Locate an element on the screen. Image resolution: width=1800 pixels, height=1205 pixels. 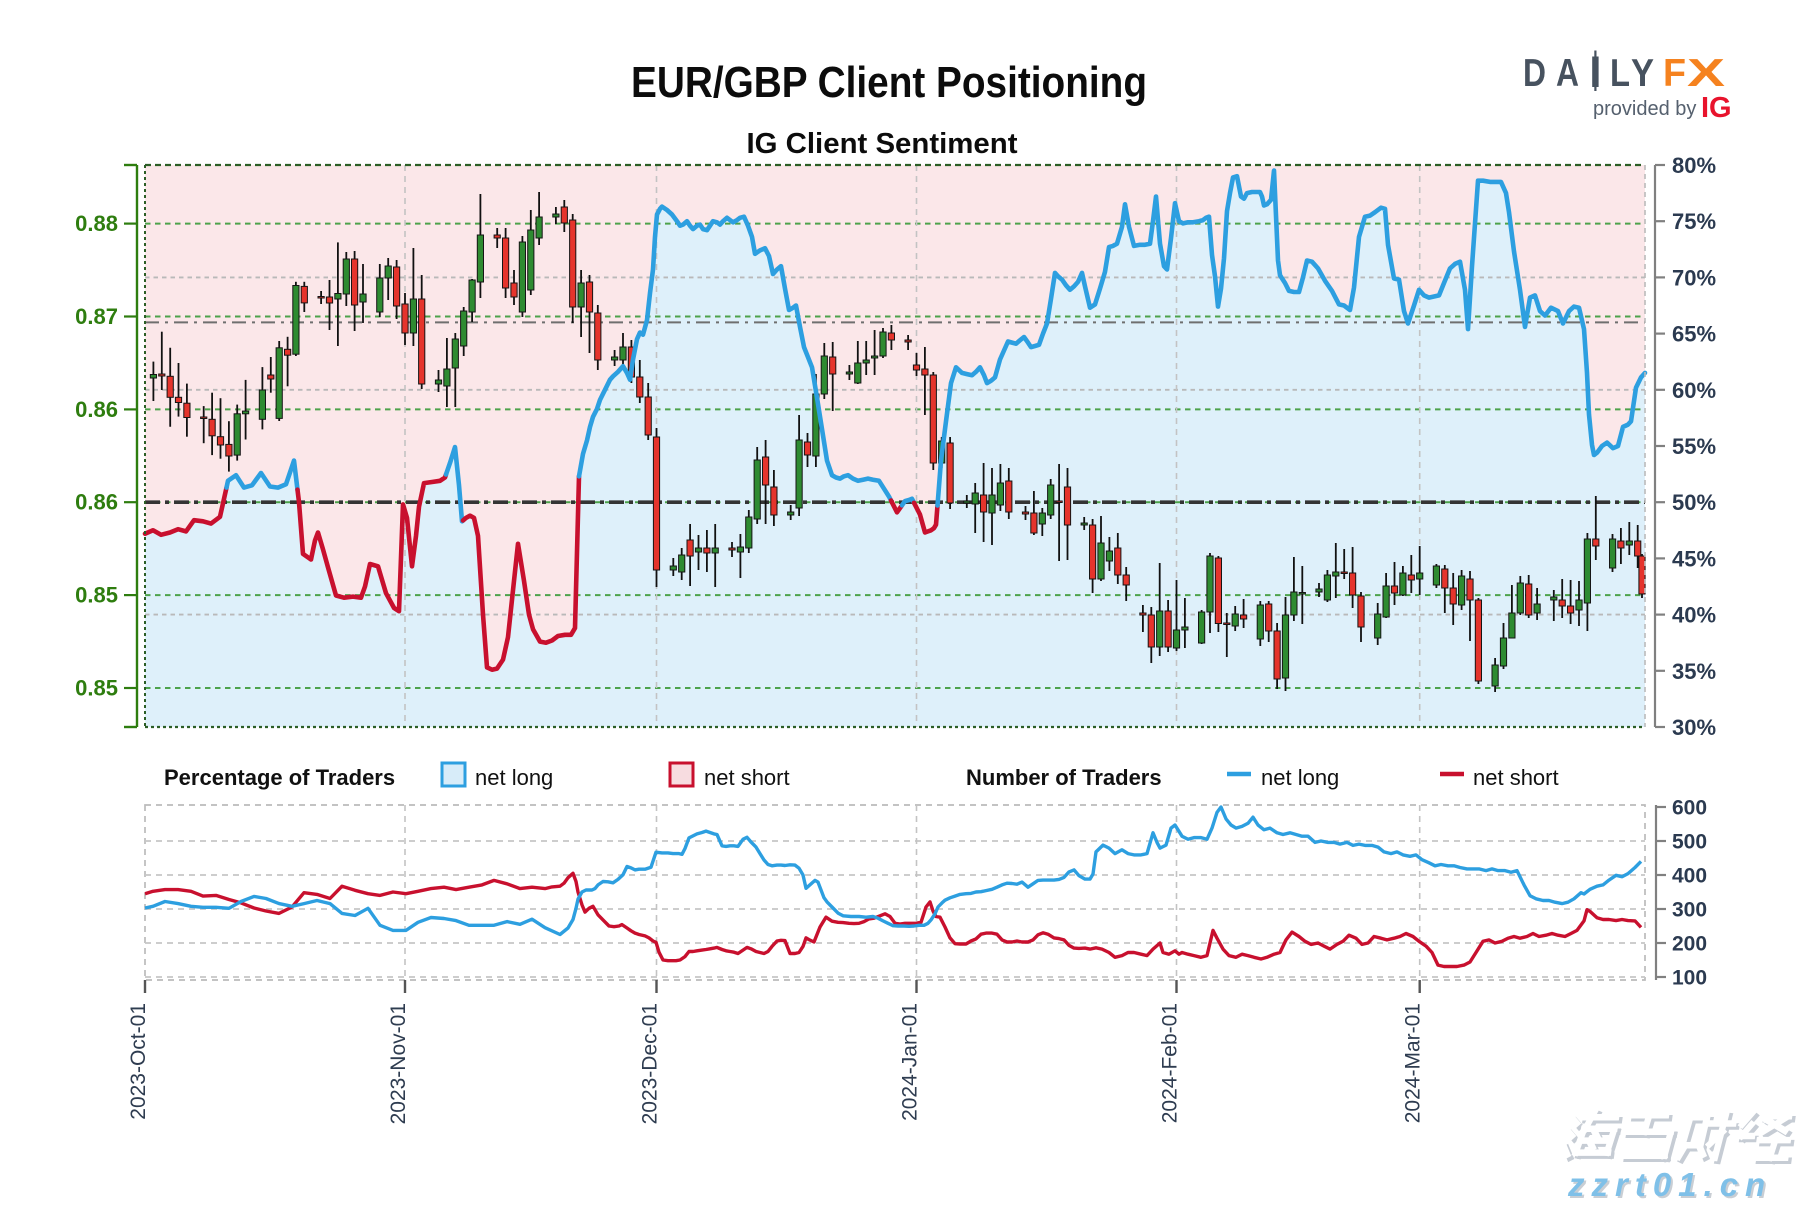
svg-text: 2023-Oct-01 is located at coordinates (138, 1061).